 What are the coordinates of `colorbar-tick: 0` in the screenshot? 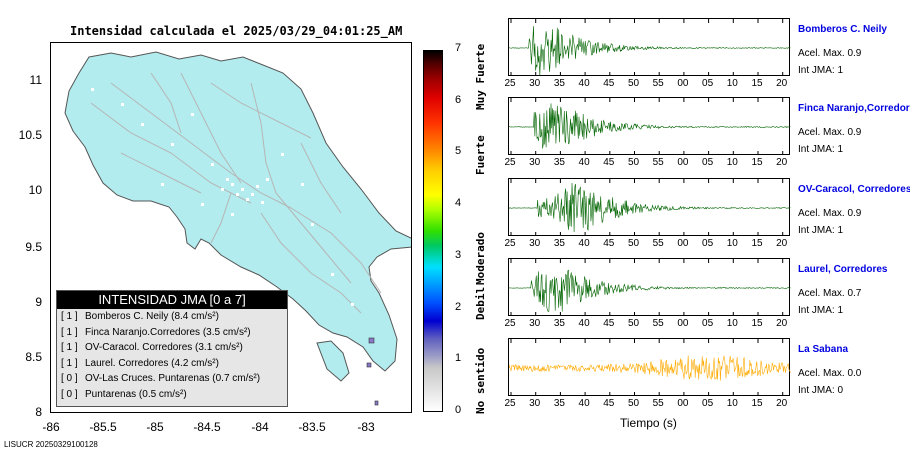 It's located at (458, 409).